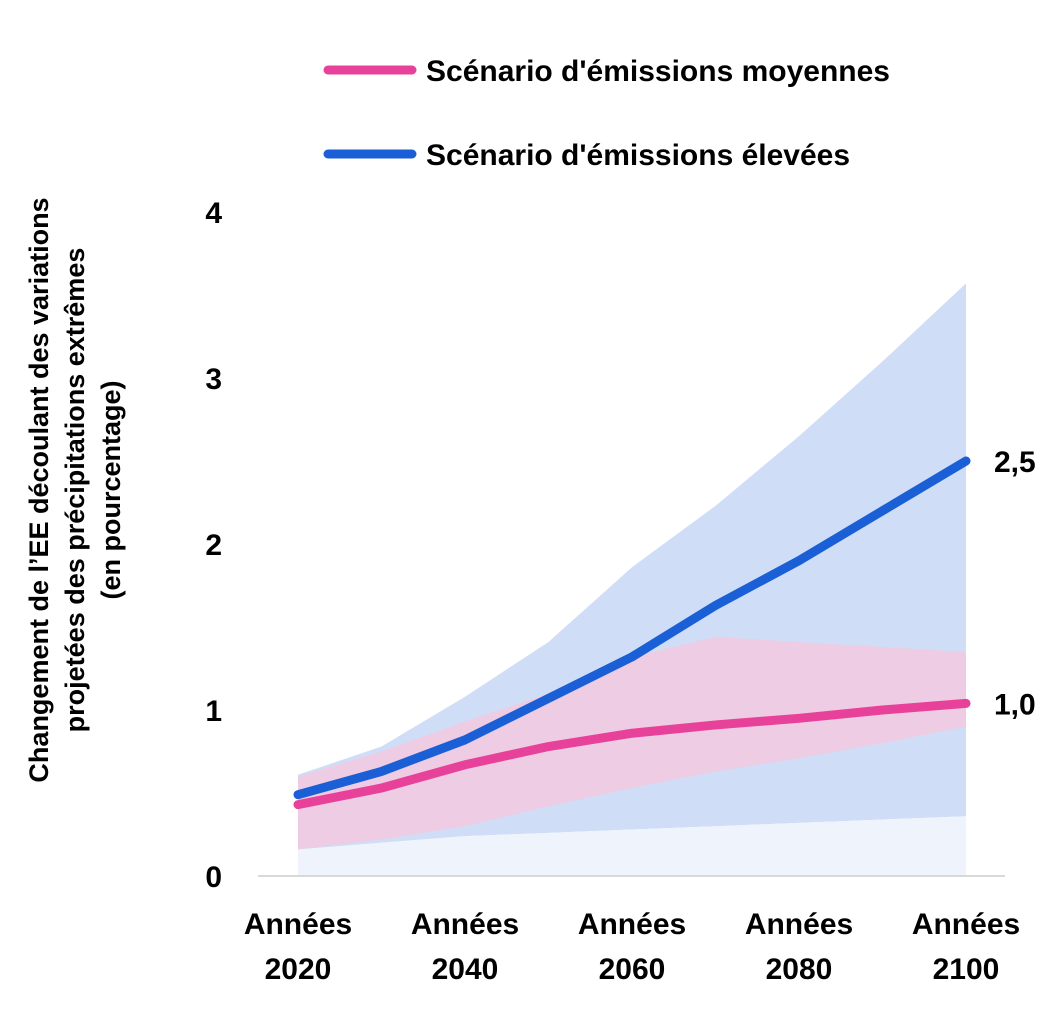 This screenshot has height=1018, width=1058. What do you see at coordinates (632, 969) in the screenshot?
I see `x-tick-label: 2060` at bounding box center [632, 969].